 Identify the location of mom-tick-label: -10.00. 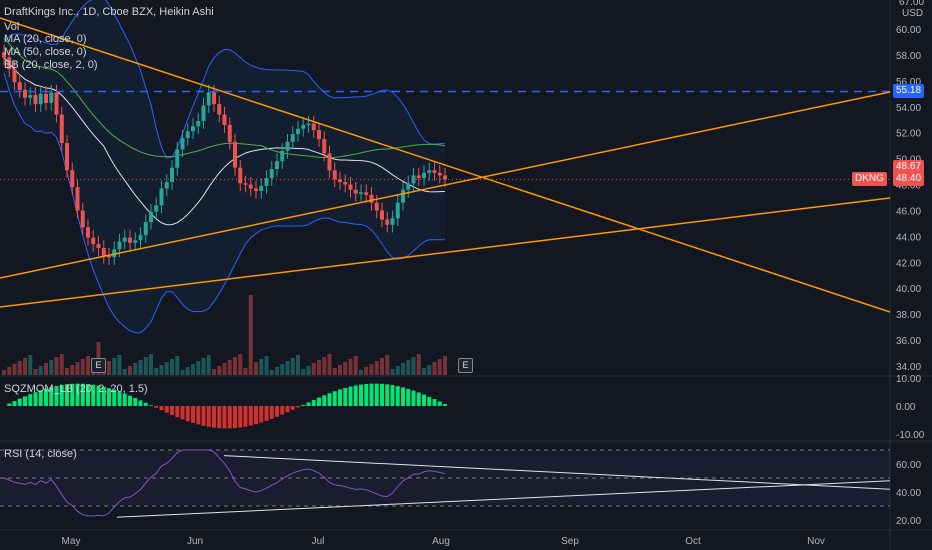
(910, 435).